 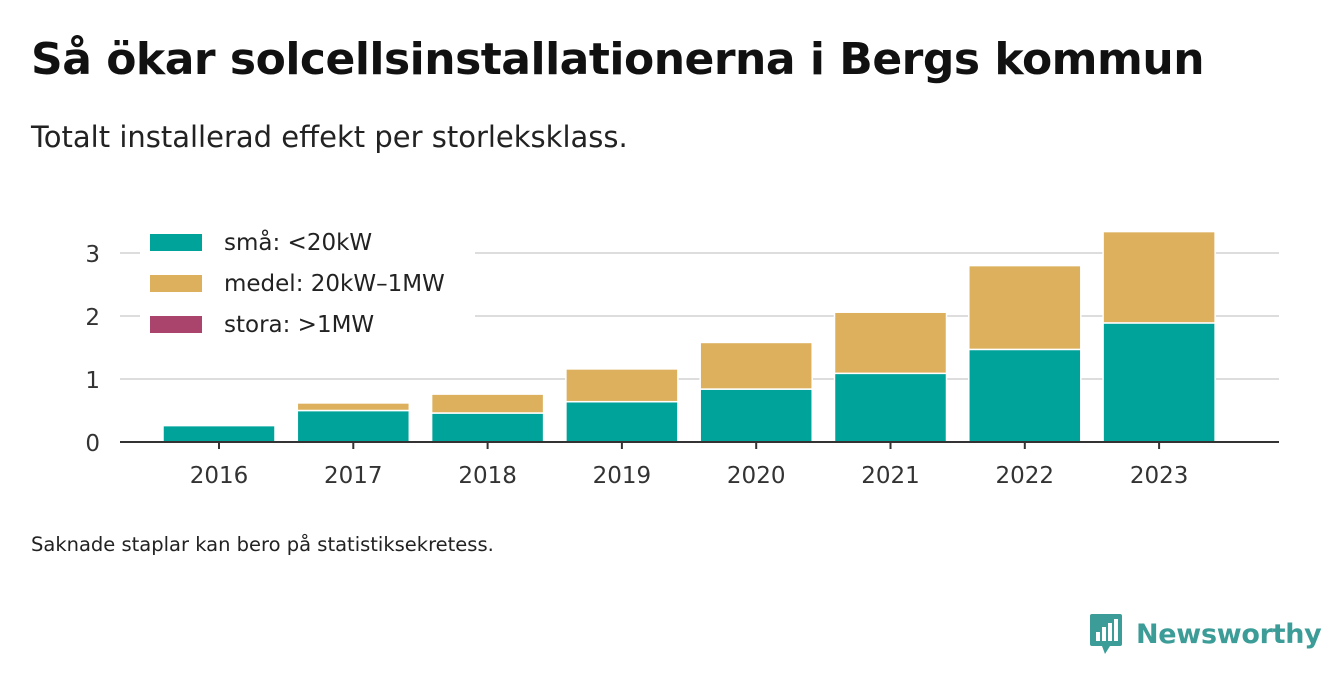 What do you see at coordinates (92, 255) in the screenshot?
I see `y-tick-label: 3` at bounding box center [92, 255].